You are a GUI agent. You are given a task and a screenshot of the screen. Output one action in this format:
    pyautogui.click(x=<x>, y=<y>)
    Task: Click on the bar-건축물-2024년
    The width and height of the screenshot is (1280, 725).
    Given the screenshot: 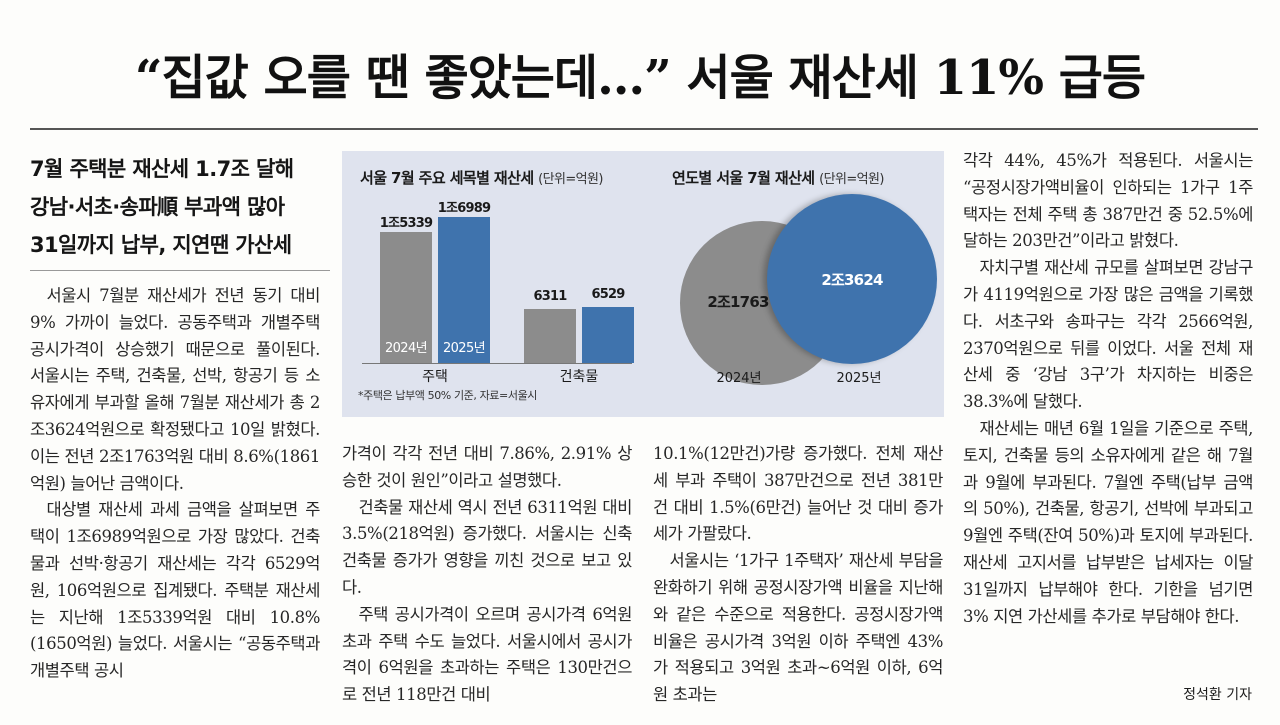 What is the action you would take?
    pyautogui.click(x=550, y=335)
    